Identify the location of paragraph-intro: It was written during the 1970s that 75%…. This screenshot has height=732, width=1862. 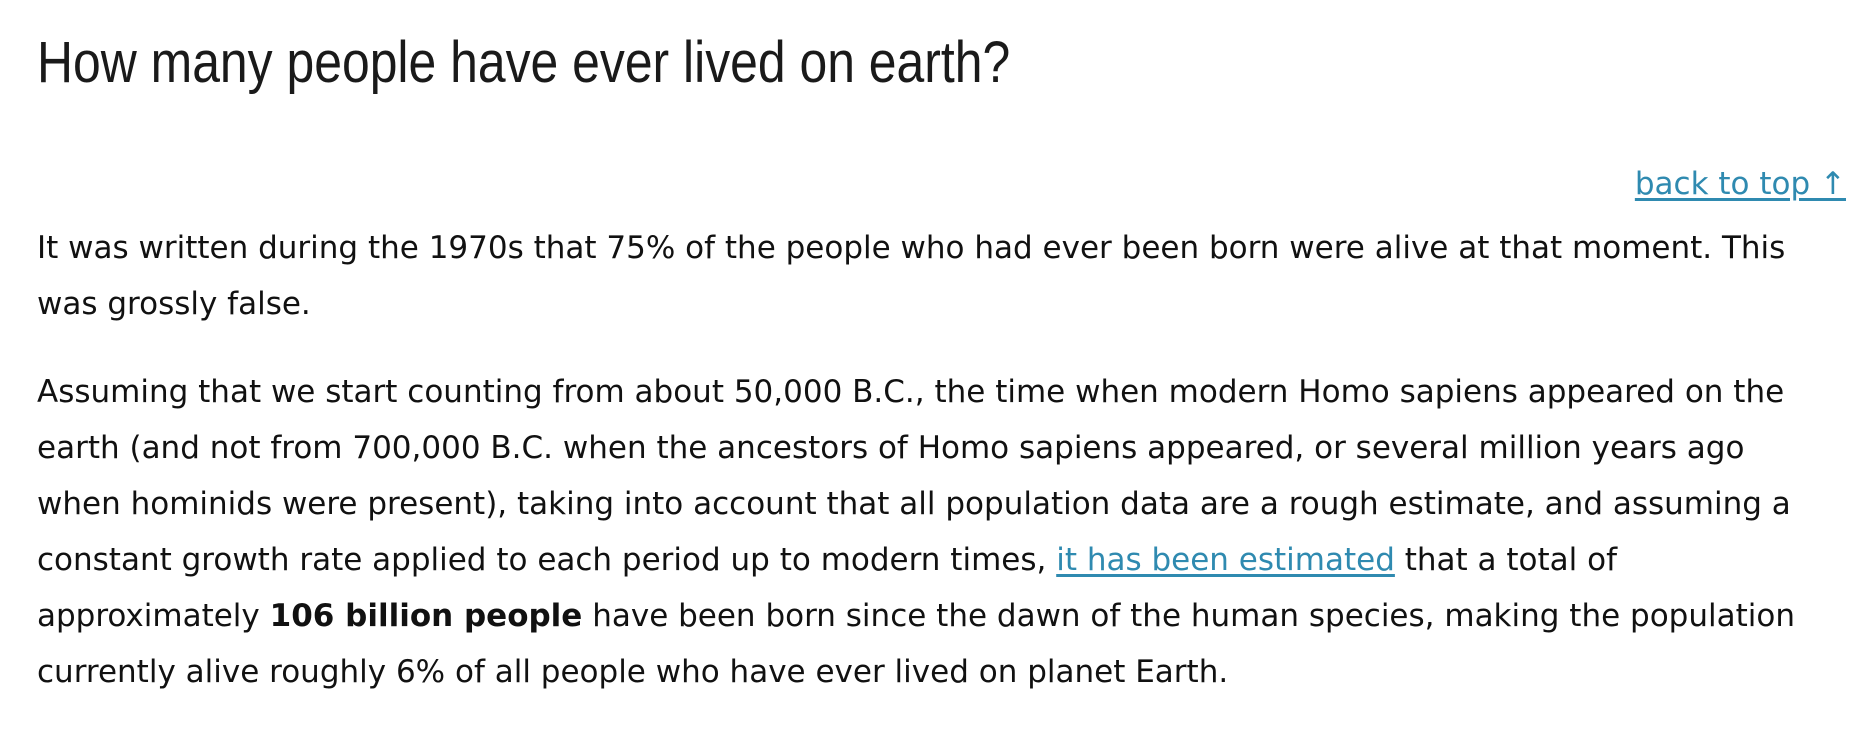
(911, 276).